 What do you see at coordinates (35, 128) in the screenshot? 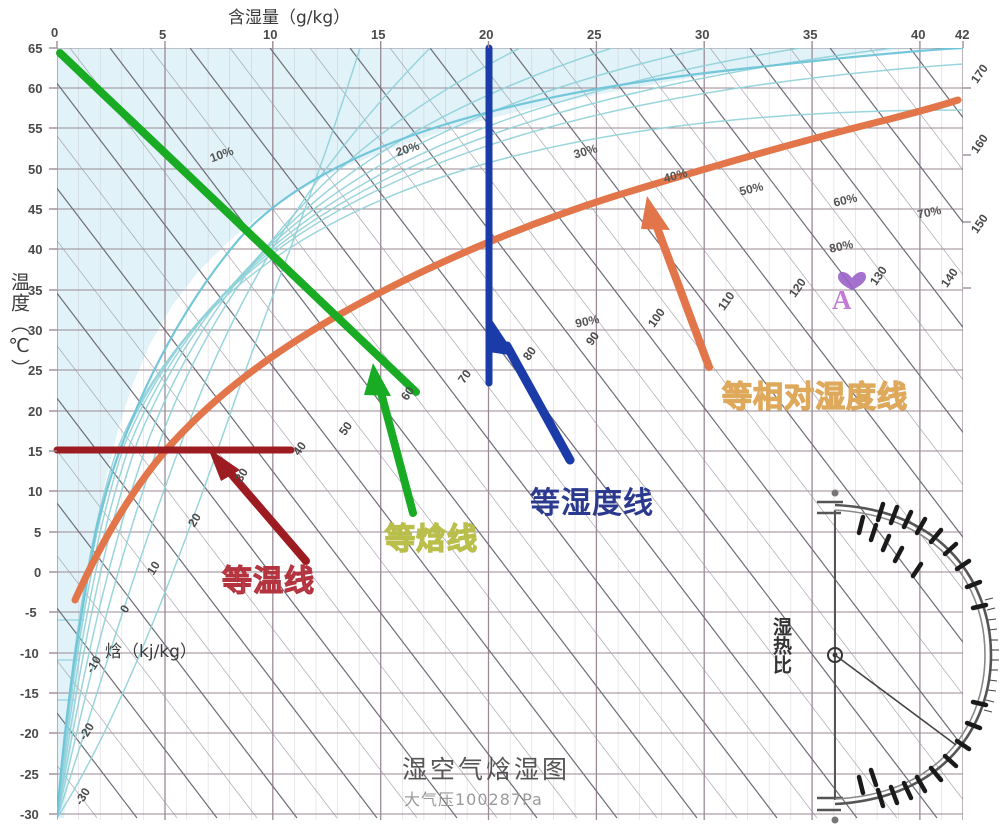
I see `y-tick-55: 55` at bounding box center [35, 128].